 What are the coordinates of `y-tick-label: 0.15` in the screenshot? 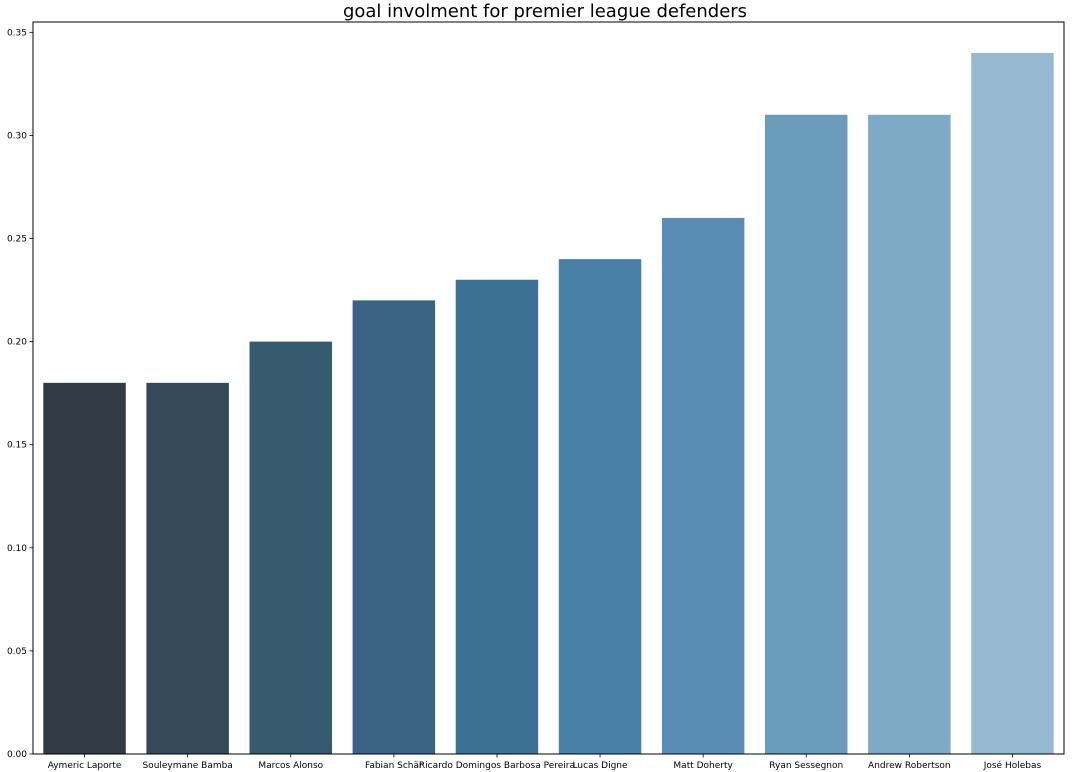 It's located at (17, 446).